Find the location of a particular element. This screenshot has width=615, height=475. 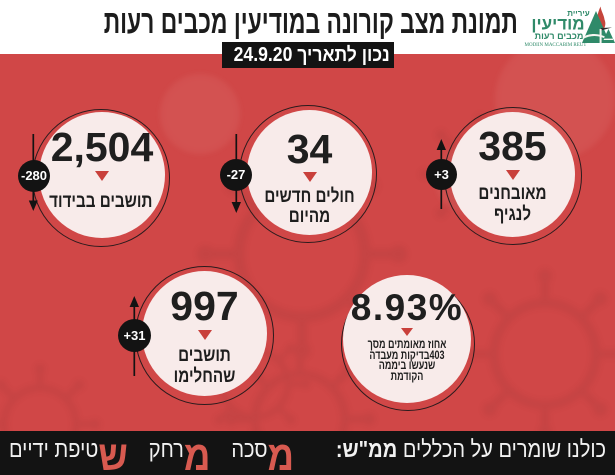

svg-text: מודיעין is located at coordinates (557, 24).